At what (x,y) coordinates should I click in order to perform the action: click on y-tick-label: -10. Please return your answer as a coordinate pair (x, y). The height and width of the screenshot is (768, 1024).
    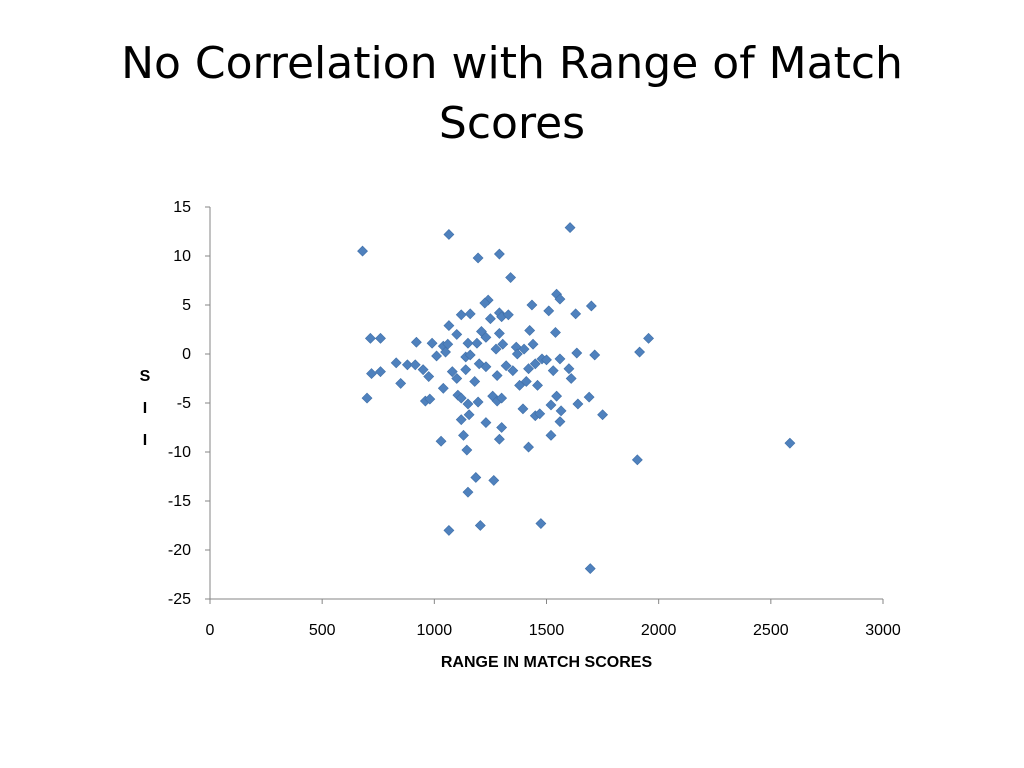
    Looking at the image, I should click on (179, 452).